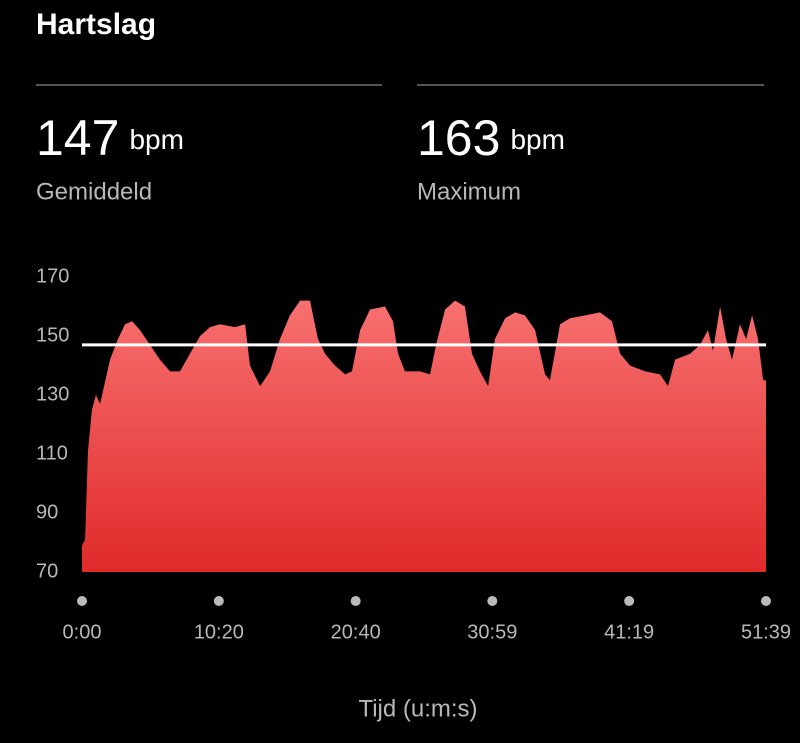  Describe the element at coordinates (47, 512) in the screenshot. I see `y-tick-label: 90` at that location.